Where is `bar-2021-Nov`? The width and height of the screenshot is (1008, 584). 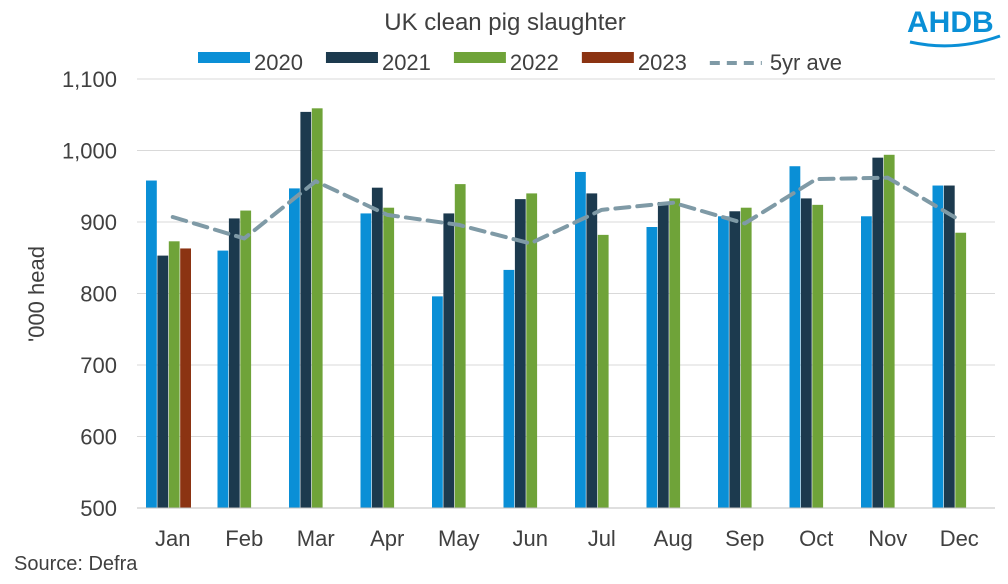 bar-2021-Nov is located at coordinates (878, 332).